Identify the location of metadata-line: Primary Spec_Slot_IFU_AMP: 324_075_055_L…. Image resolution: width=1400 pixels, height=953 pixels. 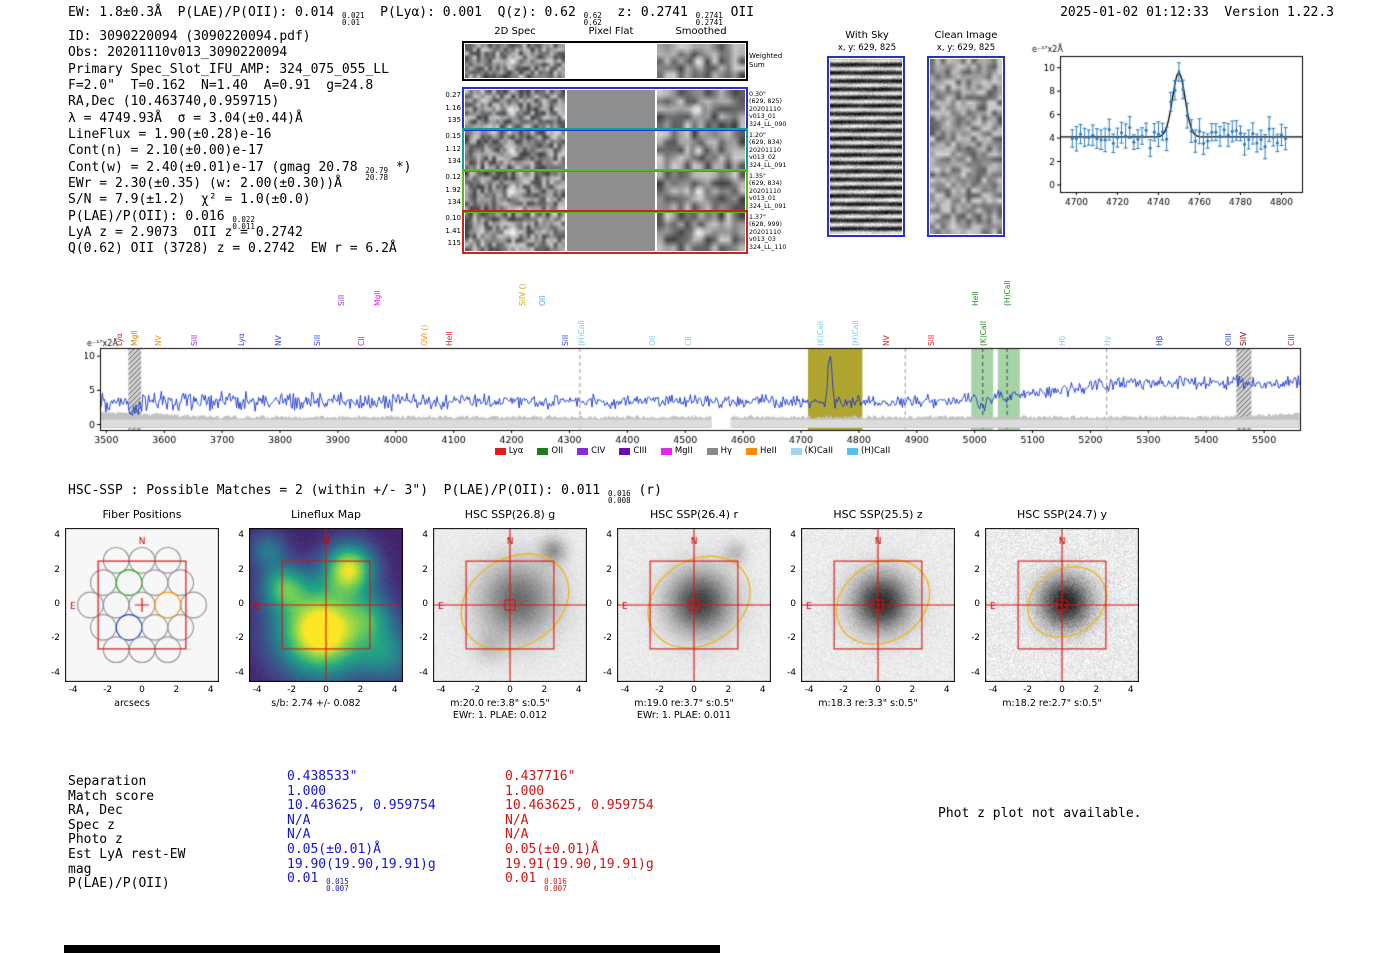
(239, 70).